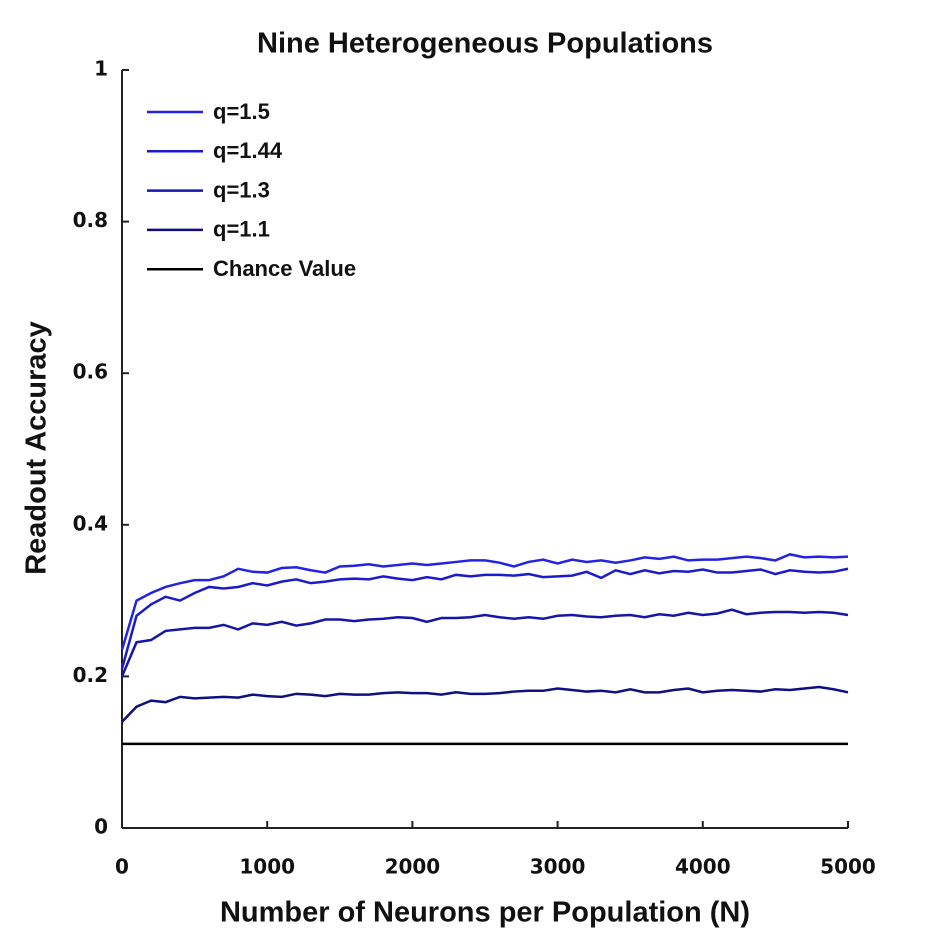 The image size is (938, 943). Describe the element at coordinates (848, 867) in the screenshot. I see `x-tick-label: 5000` at that location.